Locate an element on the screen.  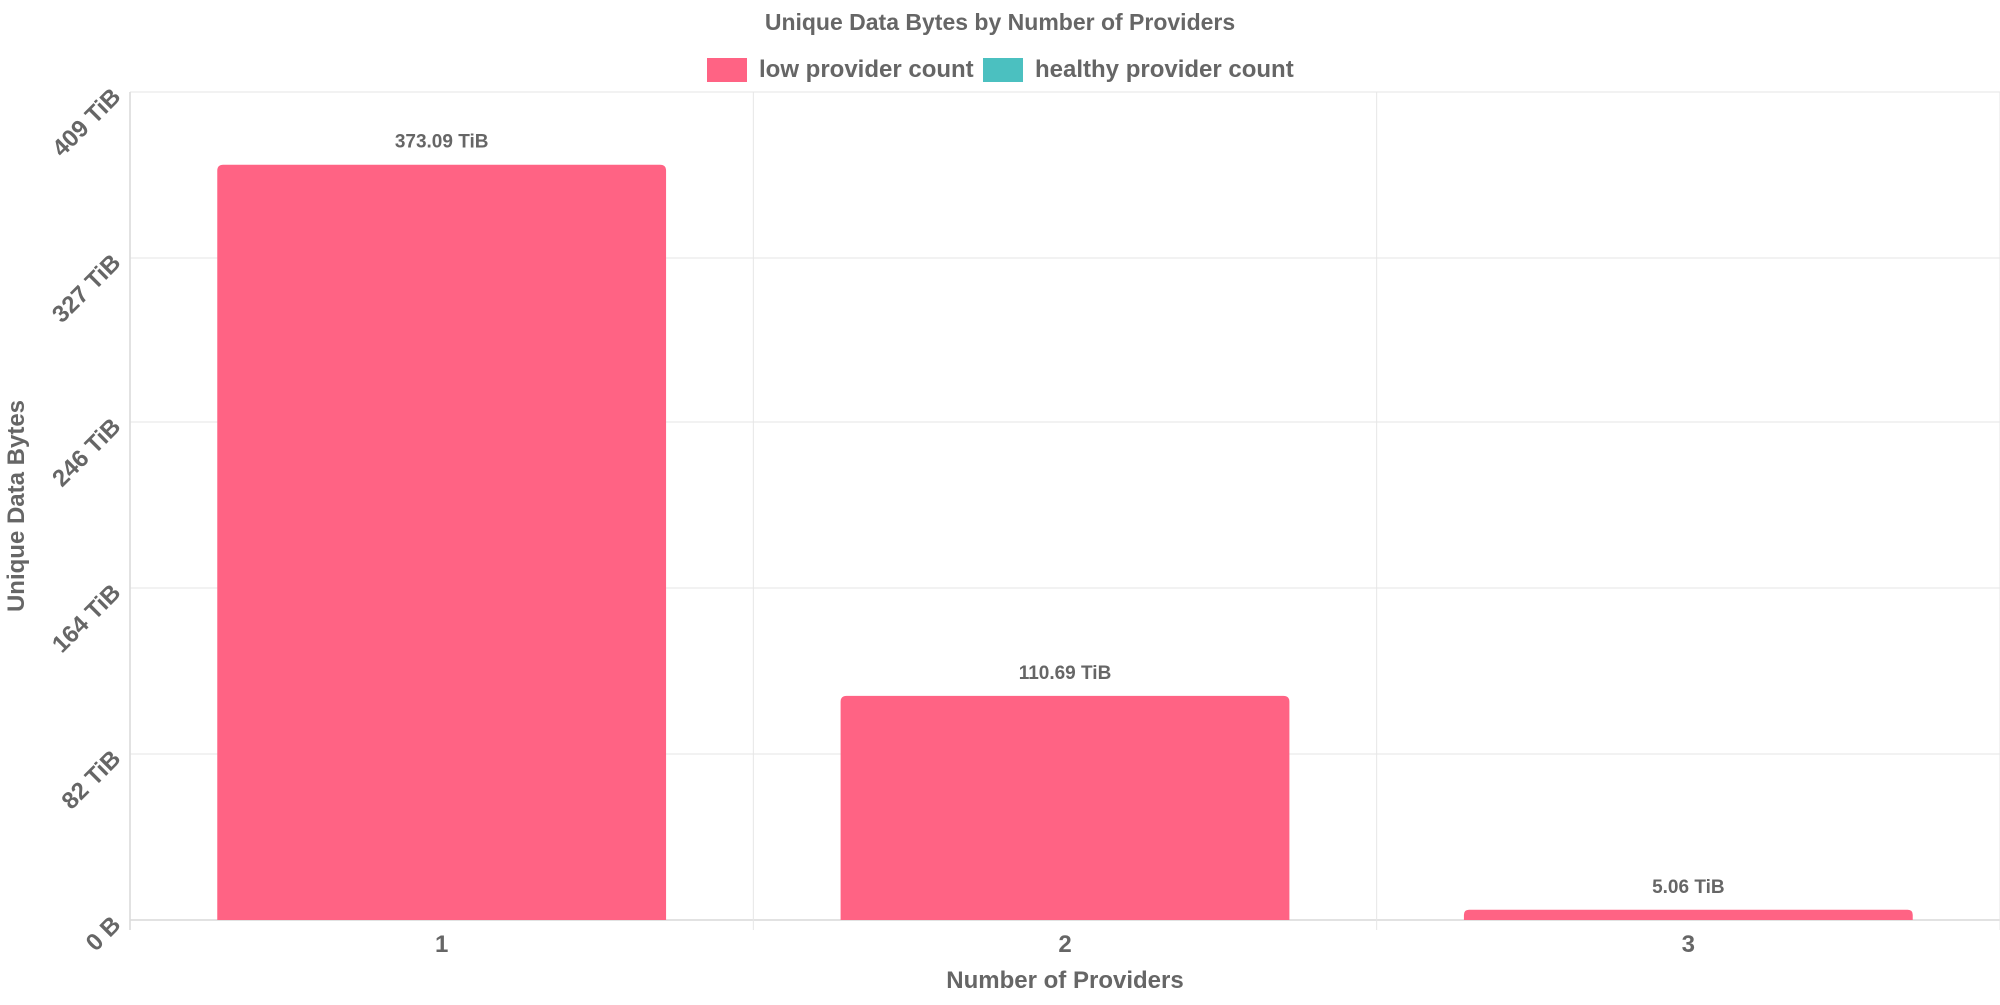
legend-swatch-healthy-provider-count is located at coordinates (1003, 70).